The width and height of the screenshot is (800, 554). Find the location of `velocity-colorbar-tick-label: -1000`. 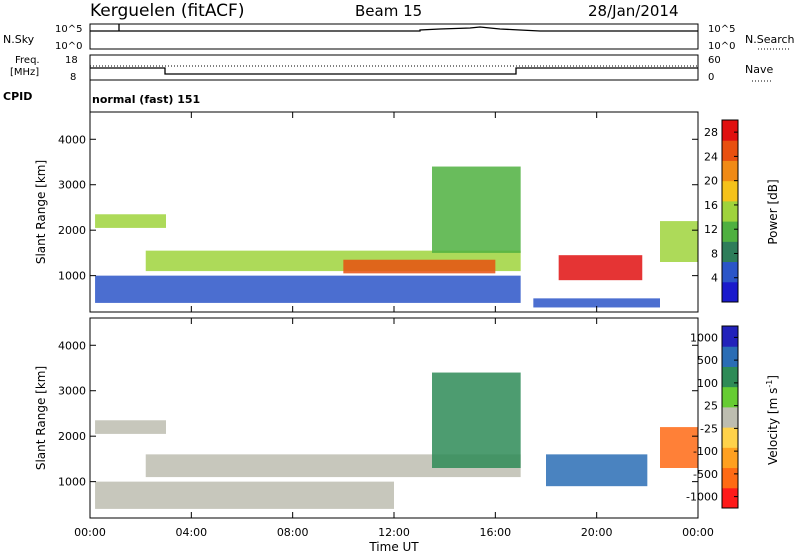

velocity-colorbar-tick-label: -1000 is located at coordinates (702, 497).